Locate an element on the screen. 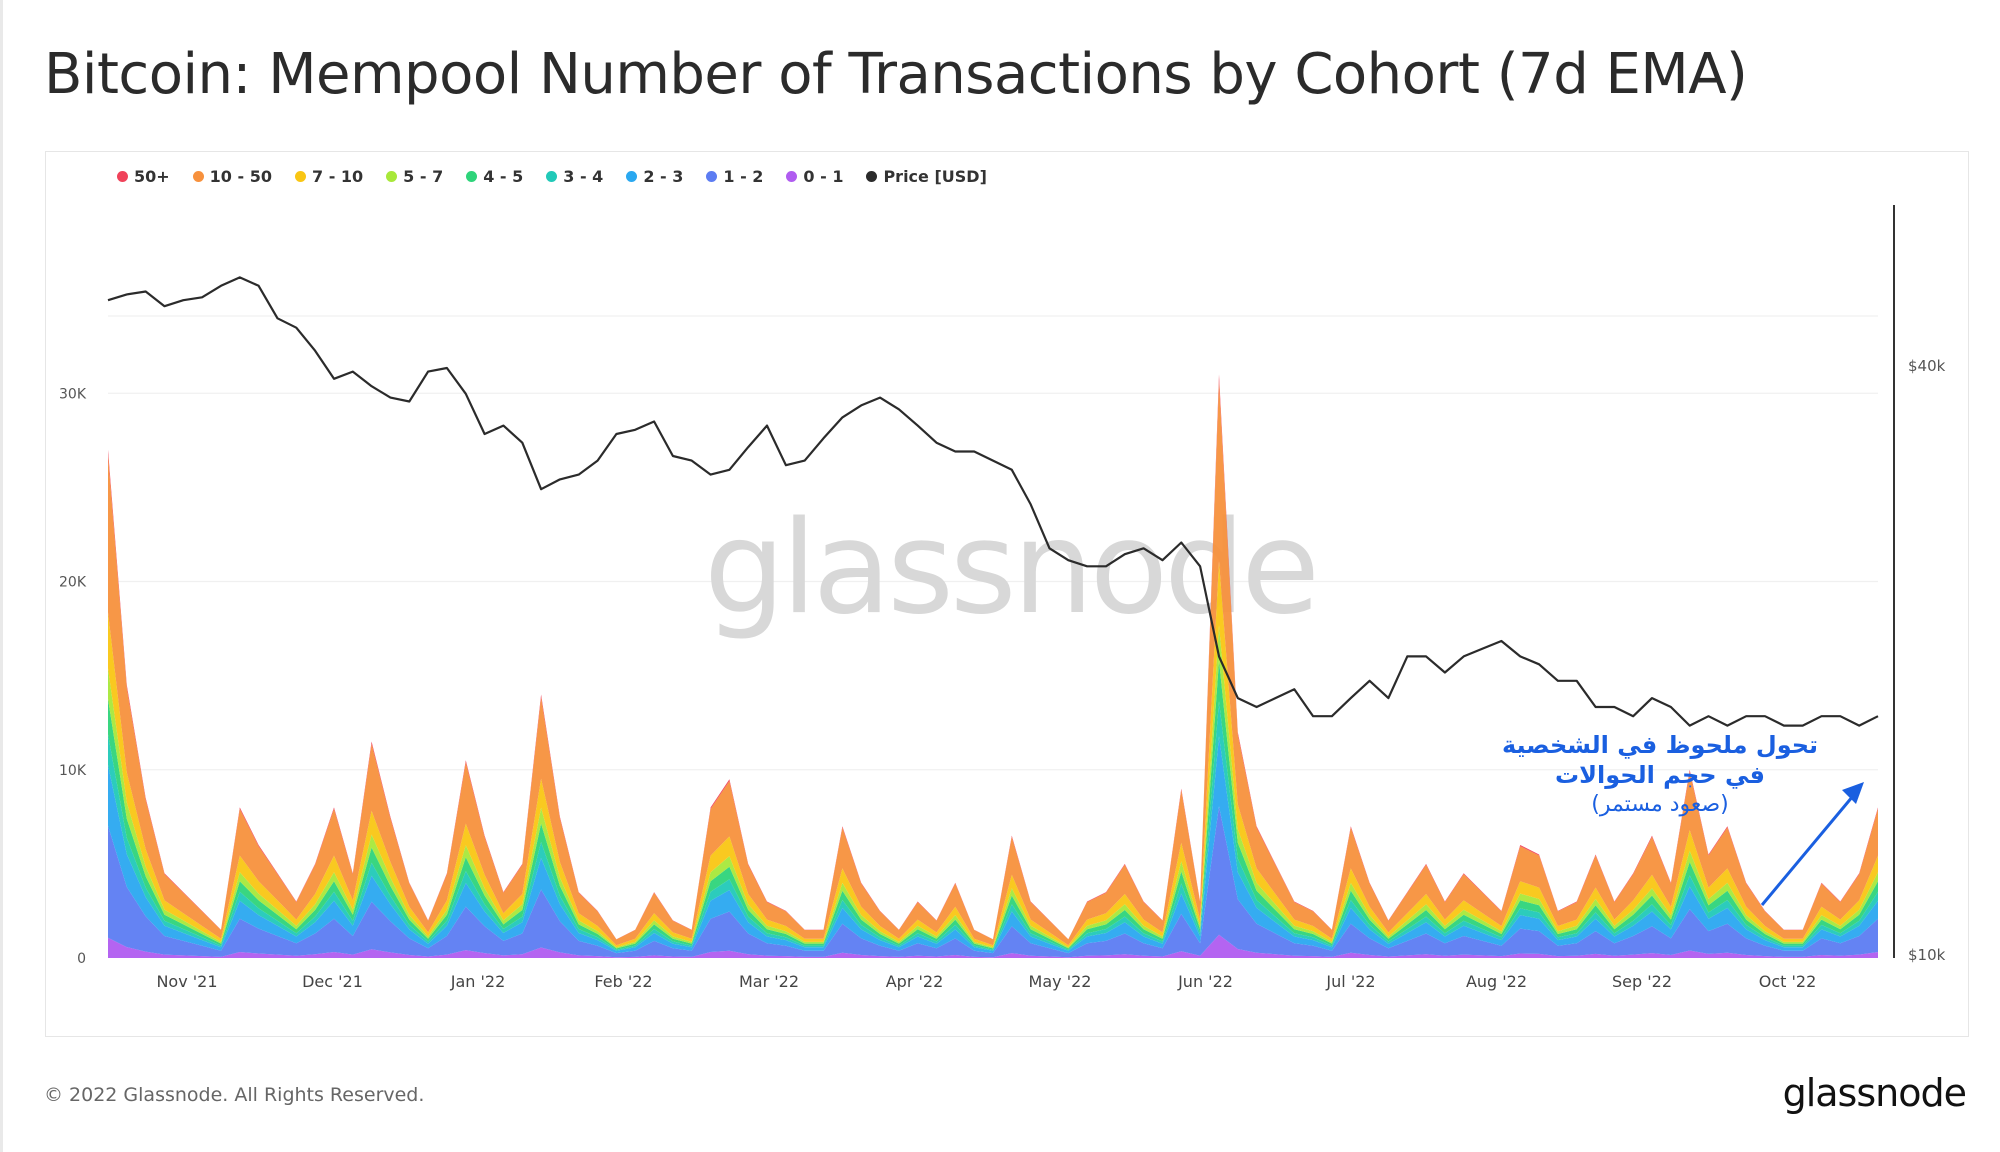 Image resolution: width=2000 pixels, height=1152 pixels. legend-label: 1 - 2 is located at coordinates (743, 176).